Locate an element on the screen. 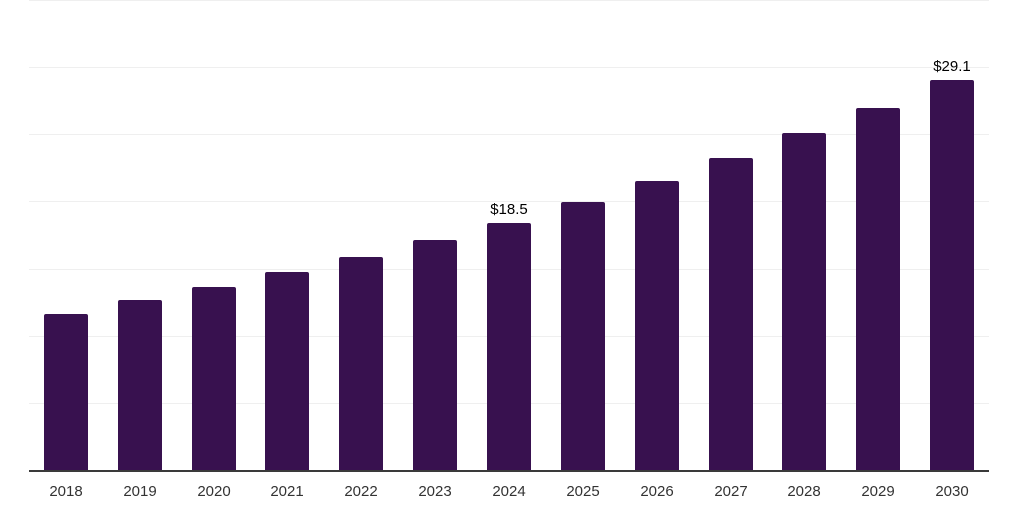  bar-2022 is located at coordinates (361, 364).